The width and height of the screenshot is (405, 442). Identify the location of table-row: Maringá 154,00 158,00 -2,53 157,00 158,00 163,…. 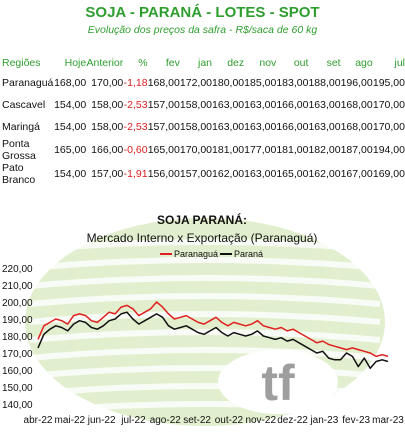
(202, 127).